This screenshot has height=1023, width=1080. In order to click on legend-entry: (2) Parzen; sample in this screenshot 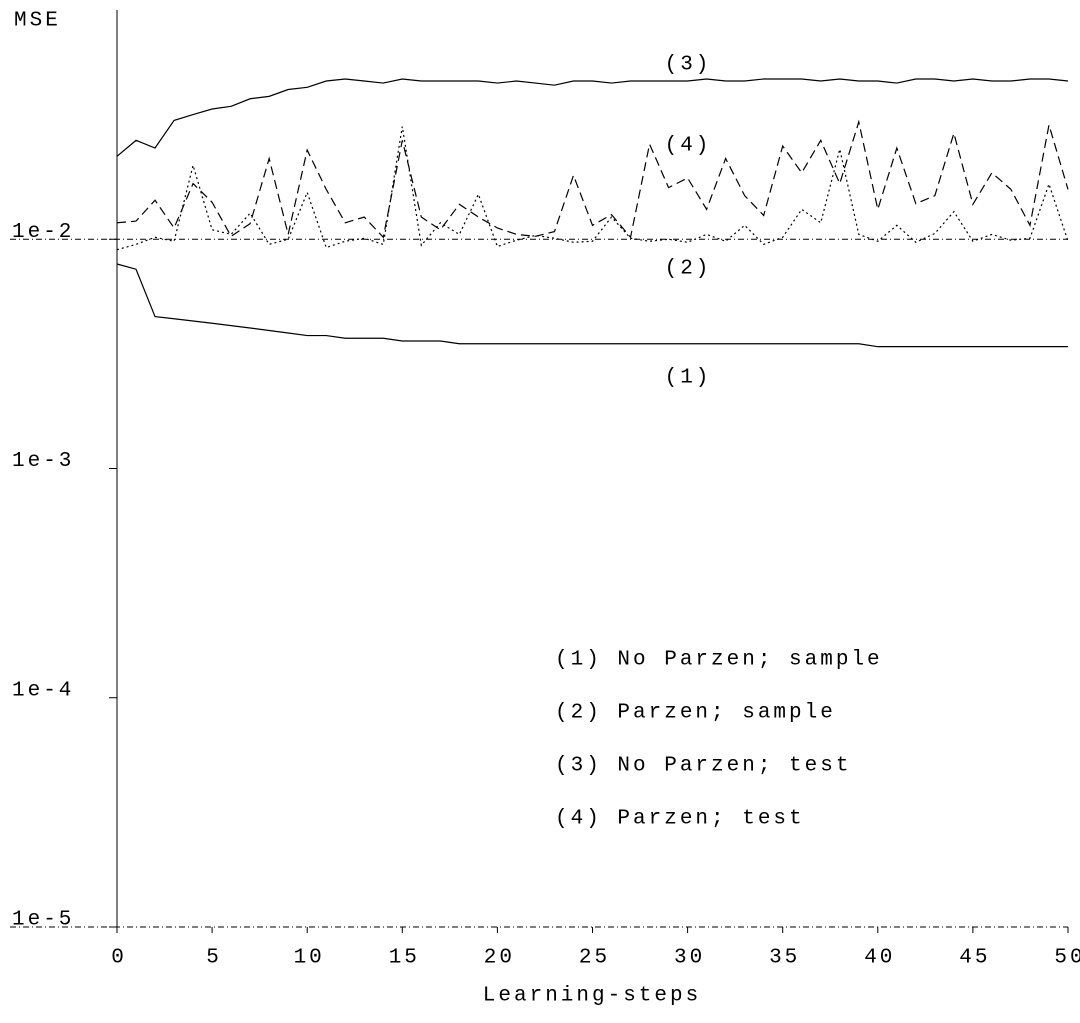, I will do `click(695, 713)`.